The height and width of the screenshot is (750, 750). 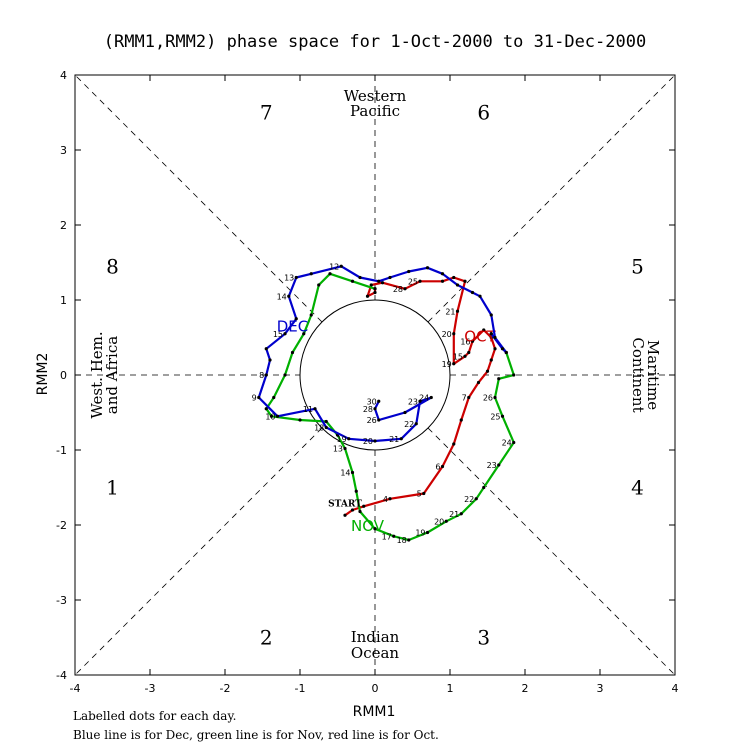 I want to click on phase-label-4: 4, so click(x=637, y=488).